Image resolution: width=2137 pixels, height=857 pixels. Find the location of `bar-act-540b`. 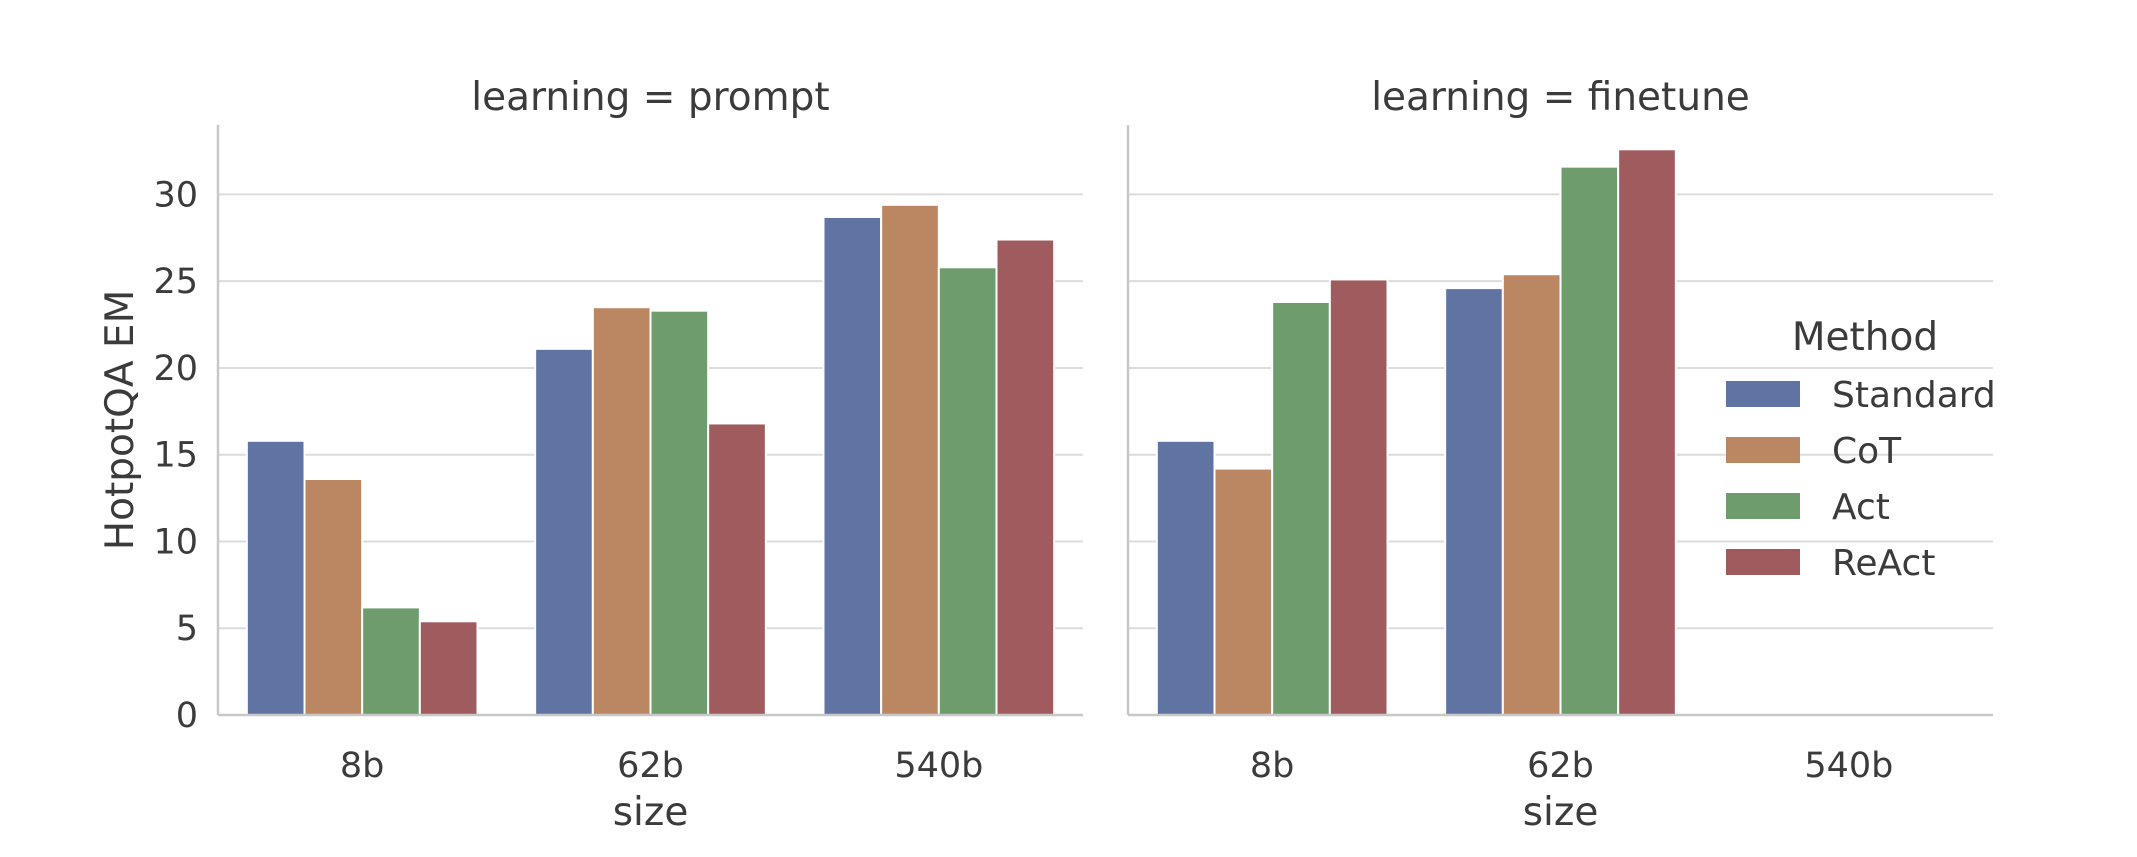

bar-act-540b is located at coordinates (967, 491).